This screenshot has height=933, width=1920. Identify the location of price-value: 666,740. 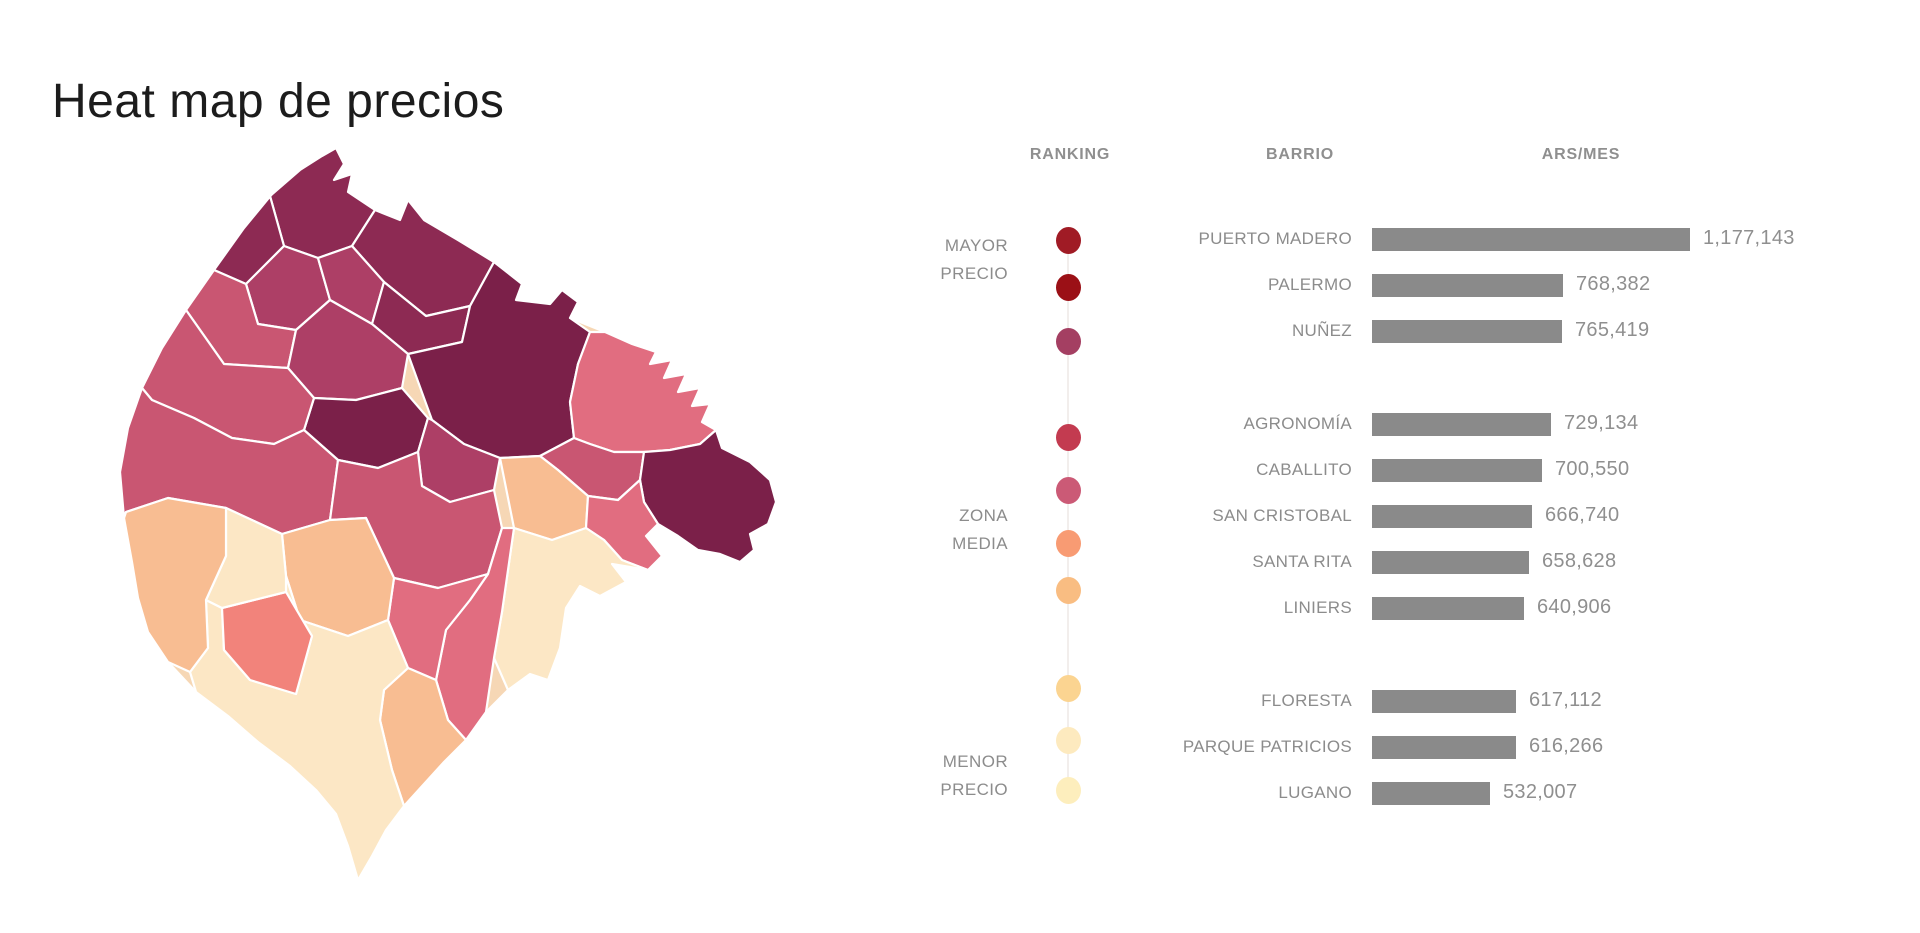
(1582, 515).